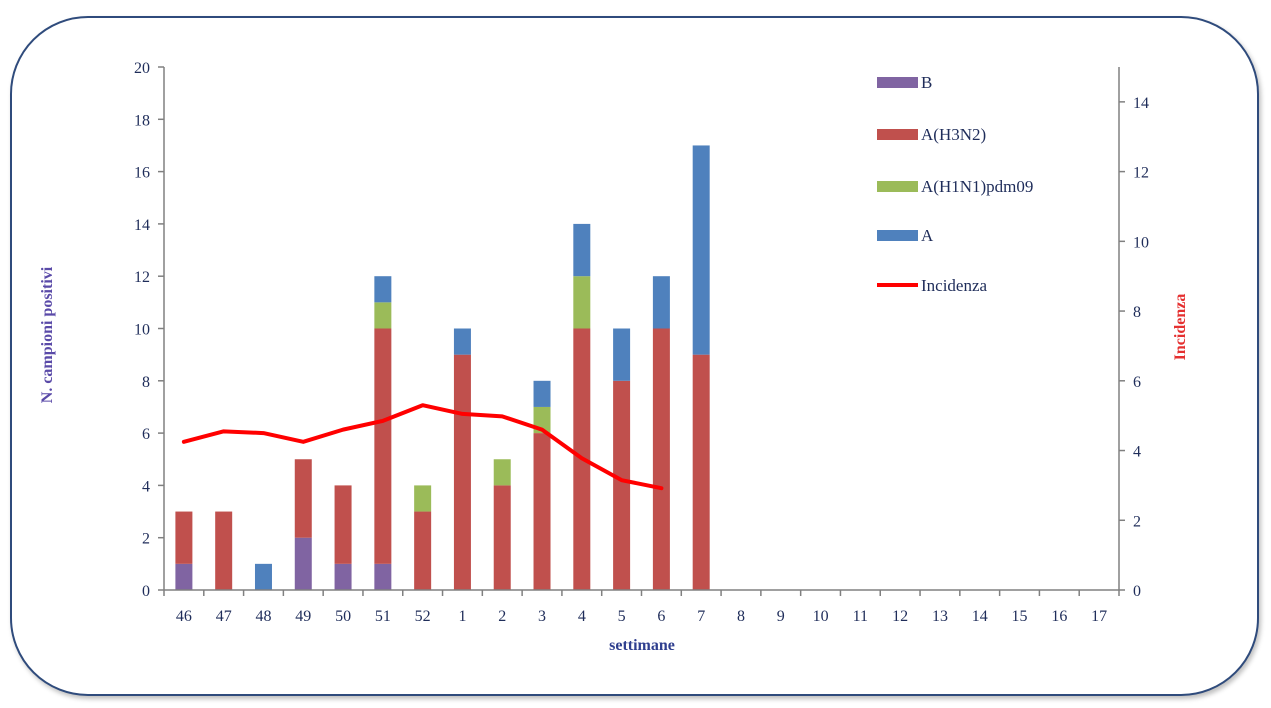 The image size is (1271, 708). I want to click on y-tick-label: 20, so click(142, 68).